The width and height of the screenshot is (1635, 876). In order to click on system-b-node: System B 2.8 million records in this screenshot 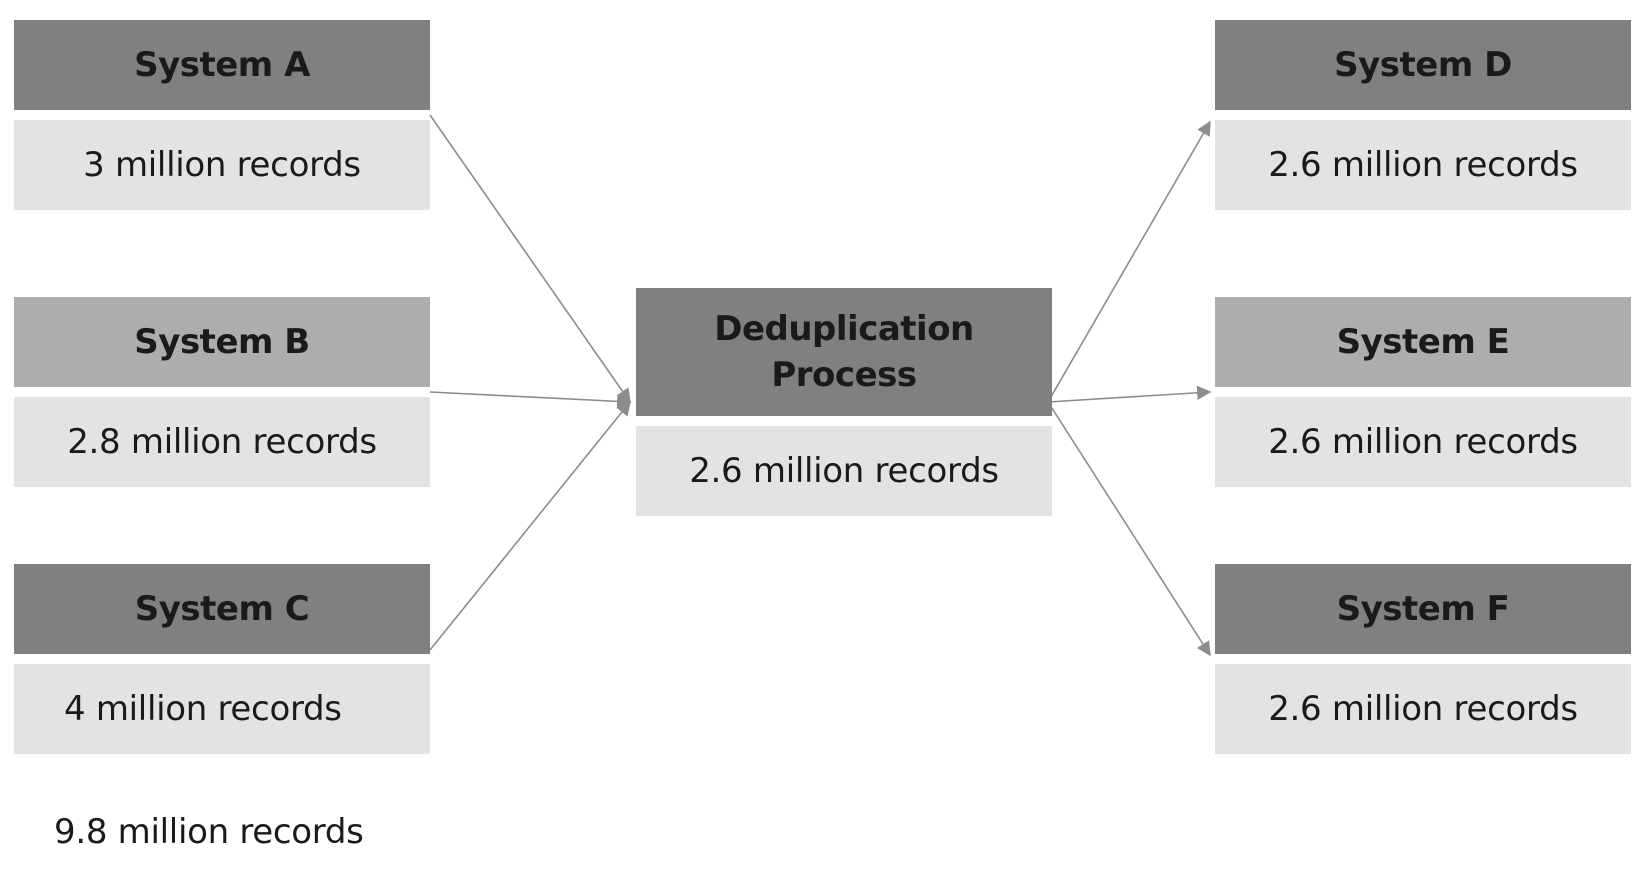, I will do `click(222, 392)`.